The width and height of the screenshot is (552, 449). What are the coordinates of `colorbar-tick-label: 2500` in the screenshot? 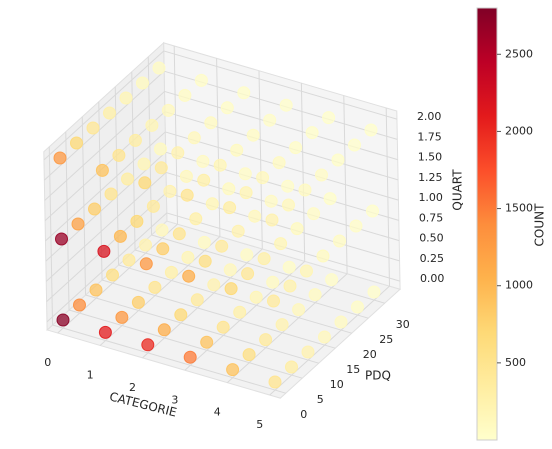 It's located at (519, 53).